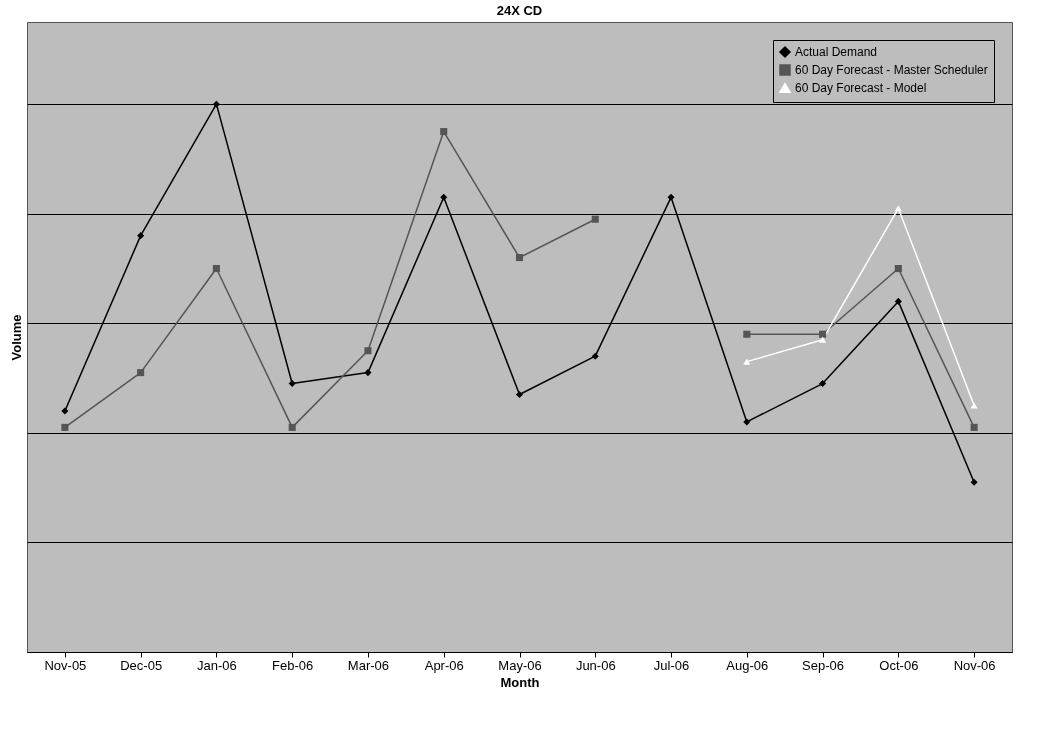  Describe the element at coordinates (861, 88) in the screenshot. I see `legend-label: 60 Day Forecast - Model` at that location.